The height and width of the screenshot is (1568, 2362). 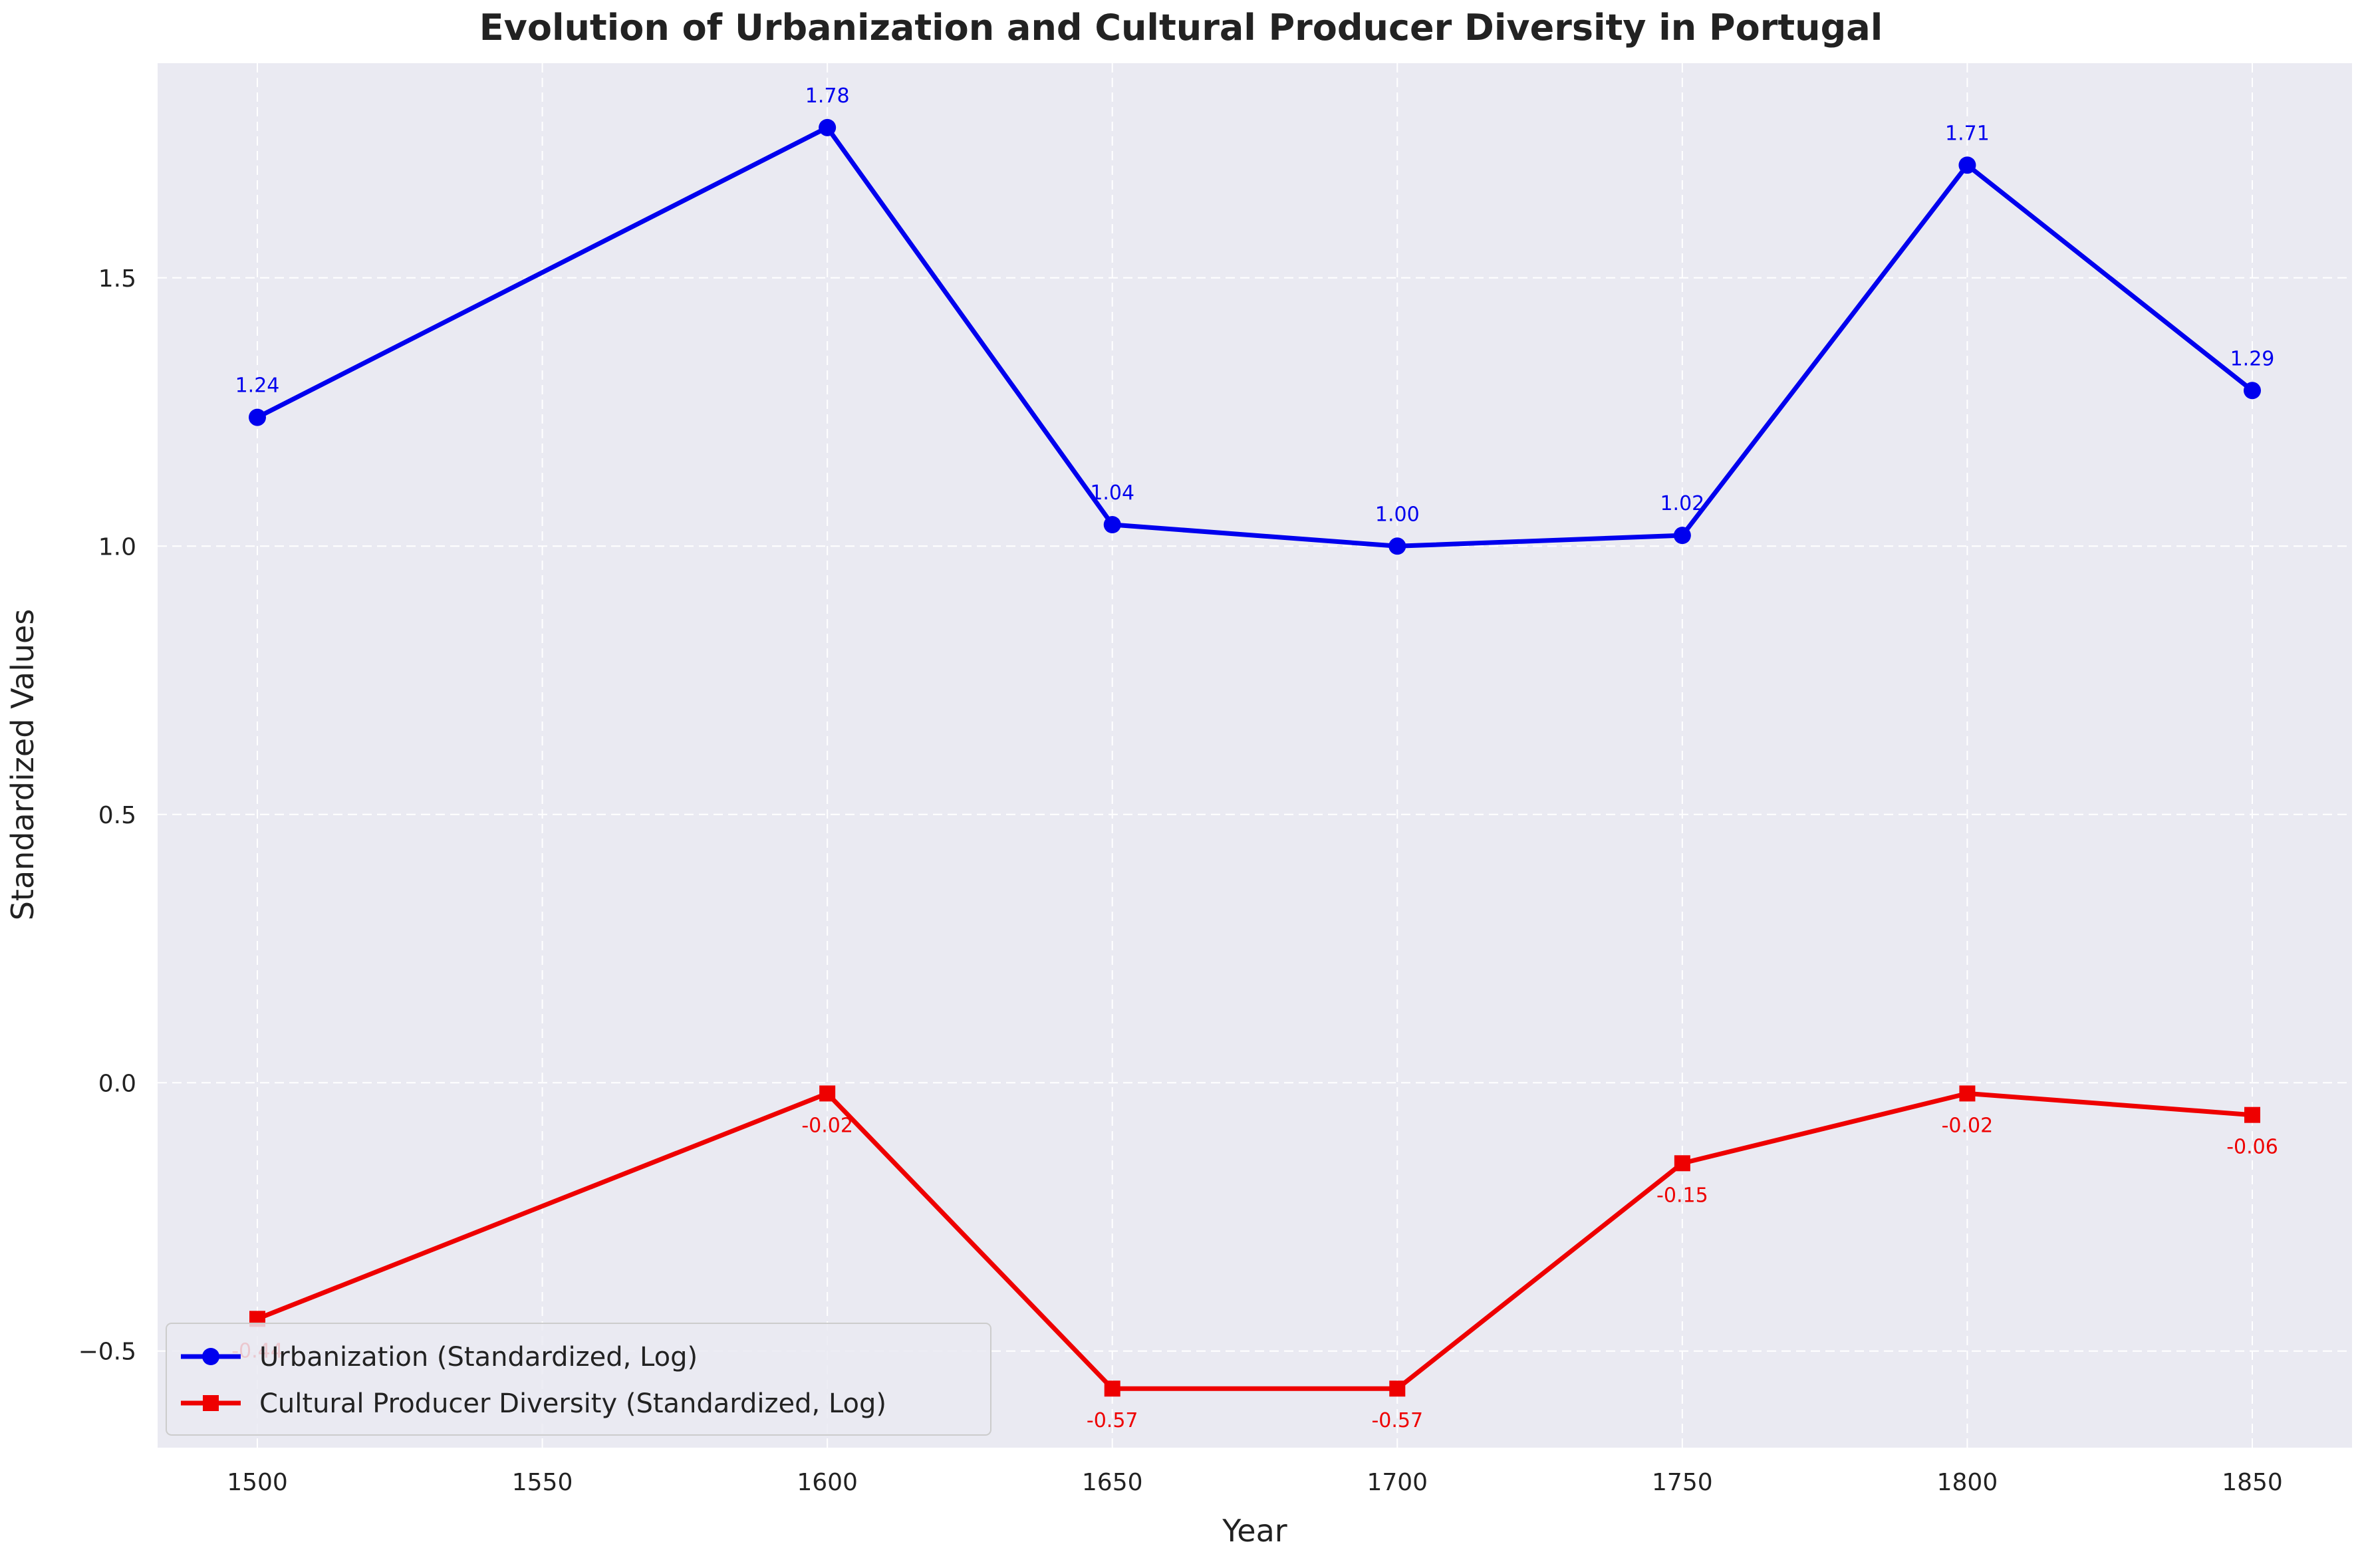 I want to click on x-tick-label: 1750, so click(x=1682, y=1482).